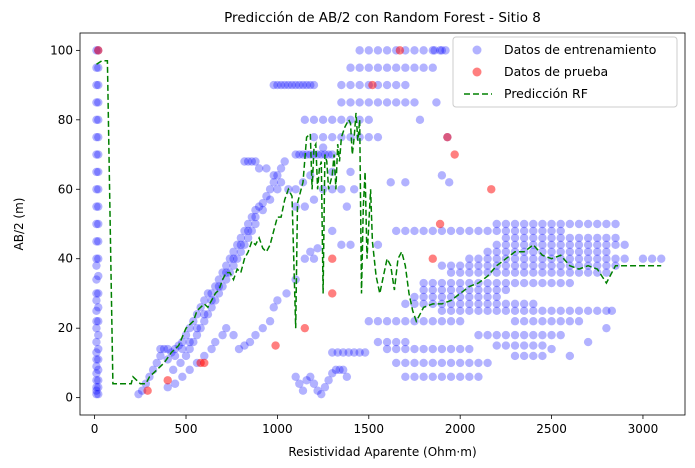 The width and height of the screenshot is (695, 468). Describe the element at coordinates (369, 429) in the screenshot. I see `x-tick-label: 1500` at that location.